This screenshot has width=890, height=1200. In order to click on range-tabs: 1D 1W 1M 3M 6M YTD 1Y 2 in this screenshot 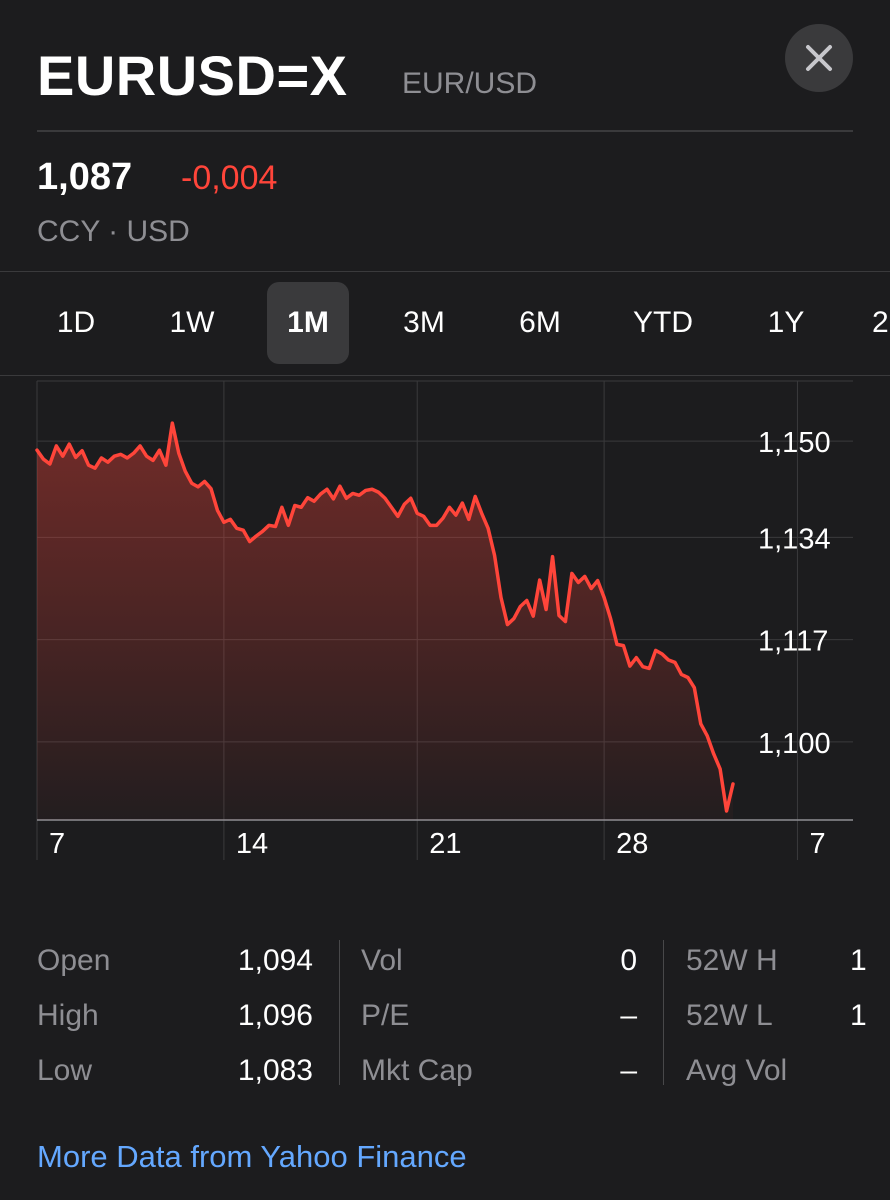, I will do `click(445, 324)`.